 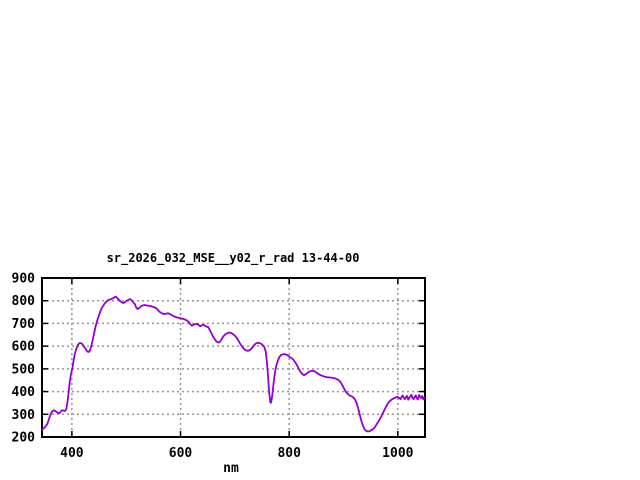 I want to click on y-tick-label: 400, so click(x=24, y=392).